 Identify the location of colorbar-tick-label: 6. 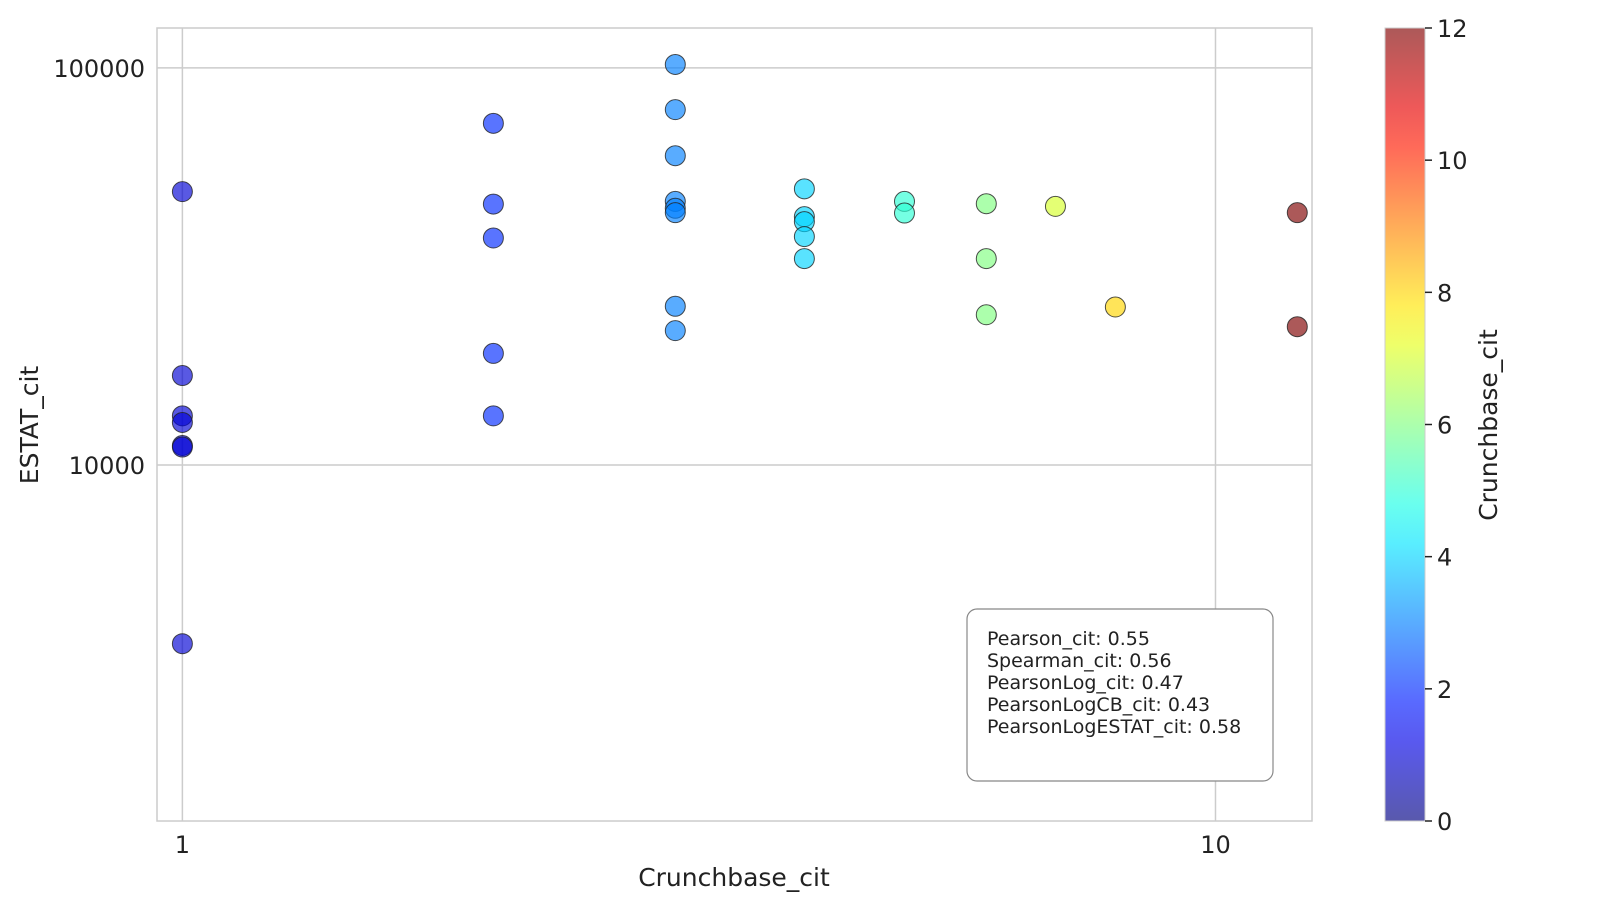
(1444, 426).